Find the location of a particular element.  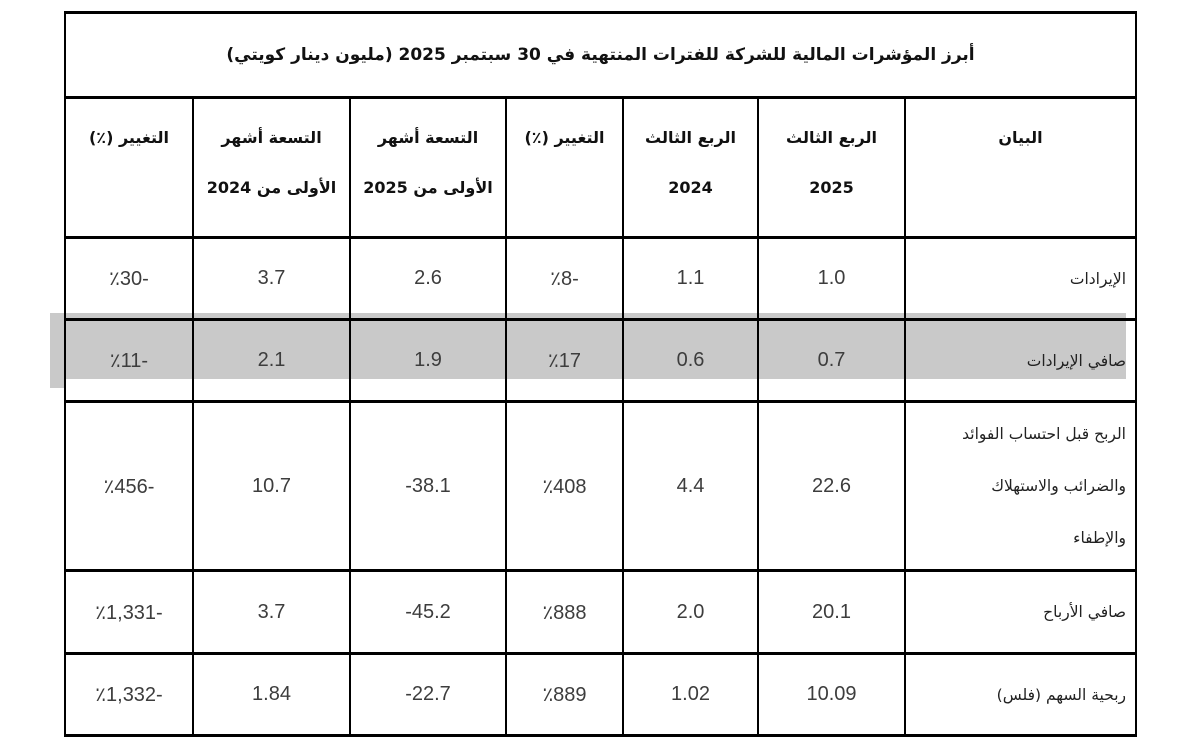

value-q3-2024: 1.02 is located at coordinates (690, 694).